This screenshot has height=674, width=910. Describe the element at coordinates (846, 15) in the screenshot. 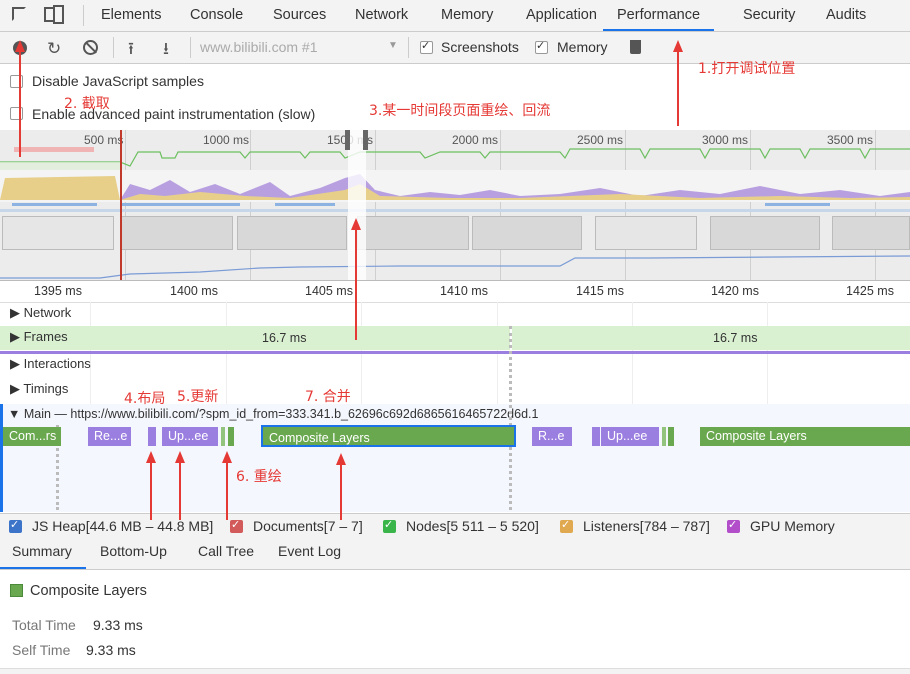

I see `tab-audits: Audits` at that location.